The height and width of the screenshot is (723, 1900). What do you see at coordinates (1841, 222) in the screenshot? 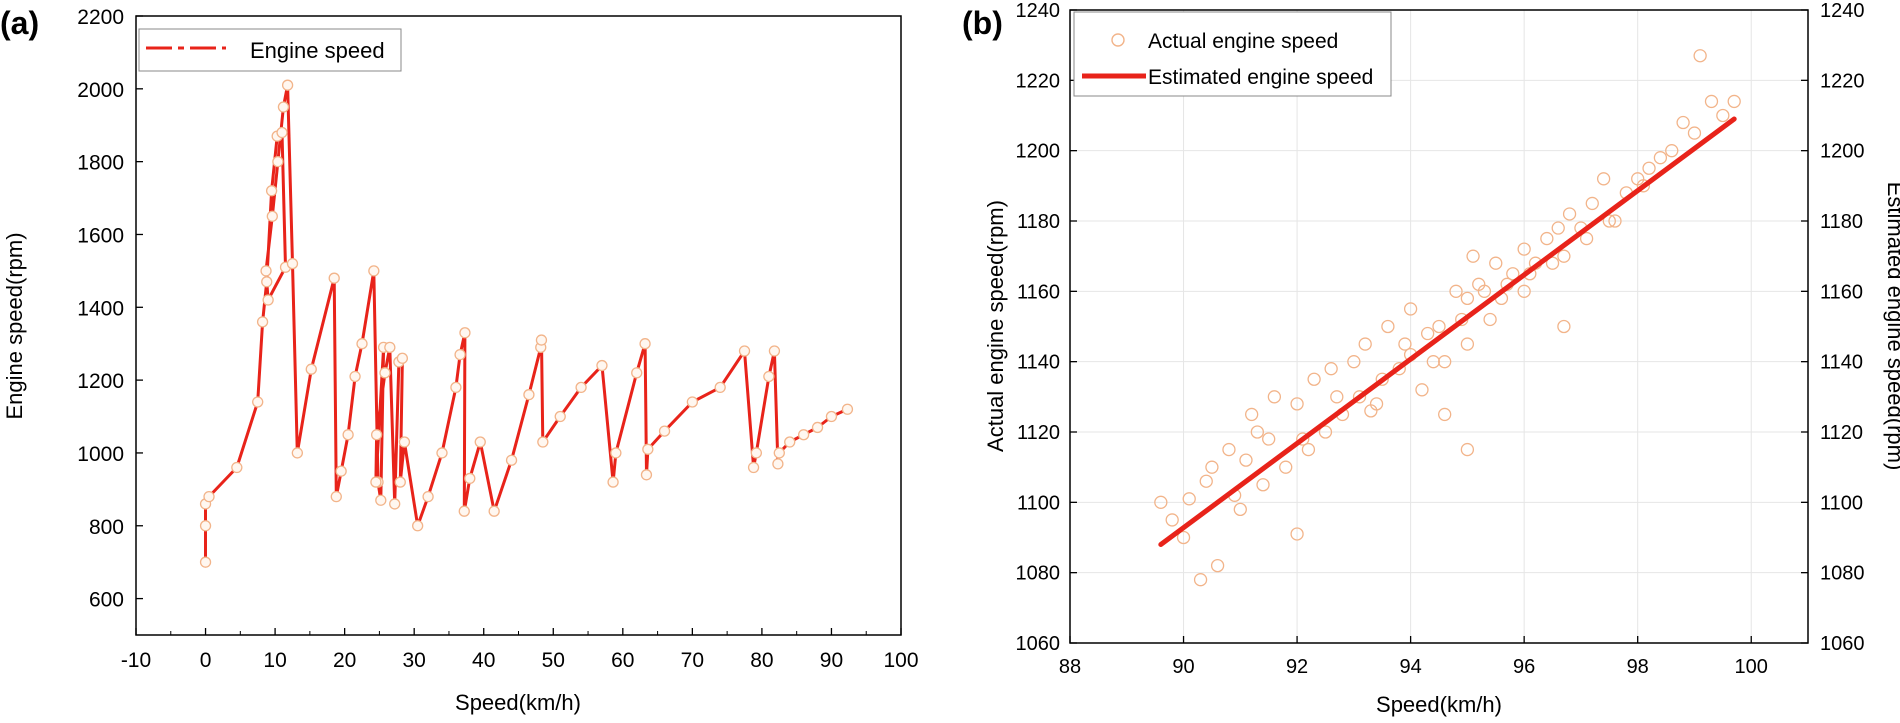
I see `y2-tick-label: 1180` at bounding box center [1841, 222].